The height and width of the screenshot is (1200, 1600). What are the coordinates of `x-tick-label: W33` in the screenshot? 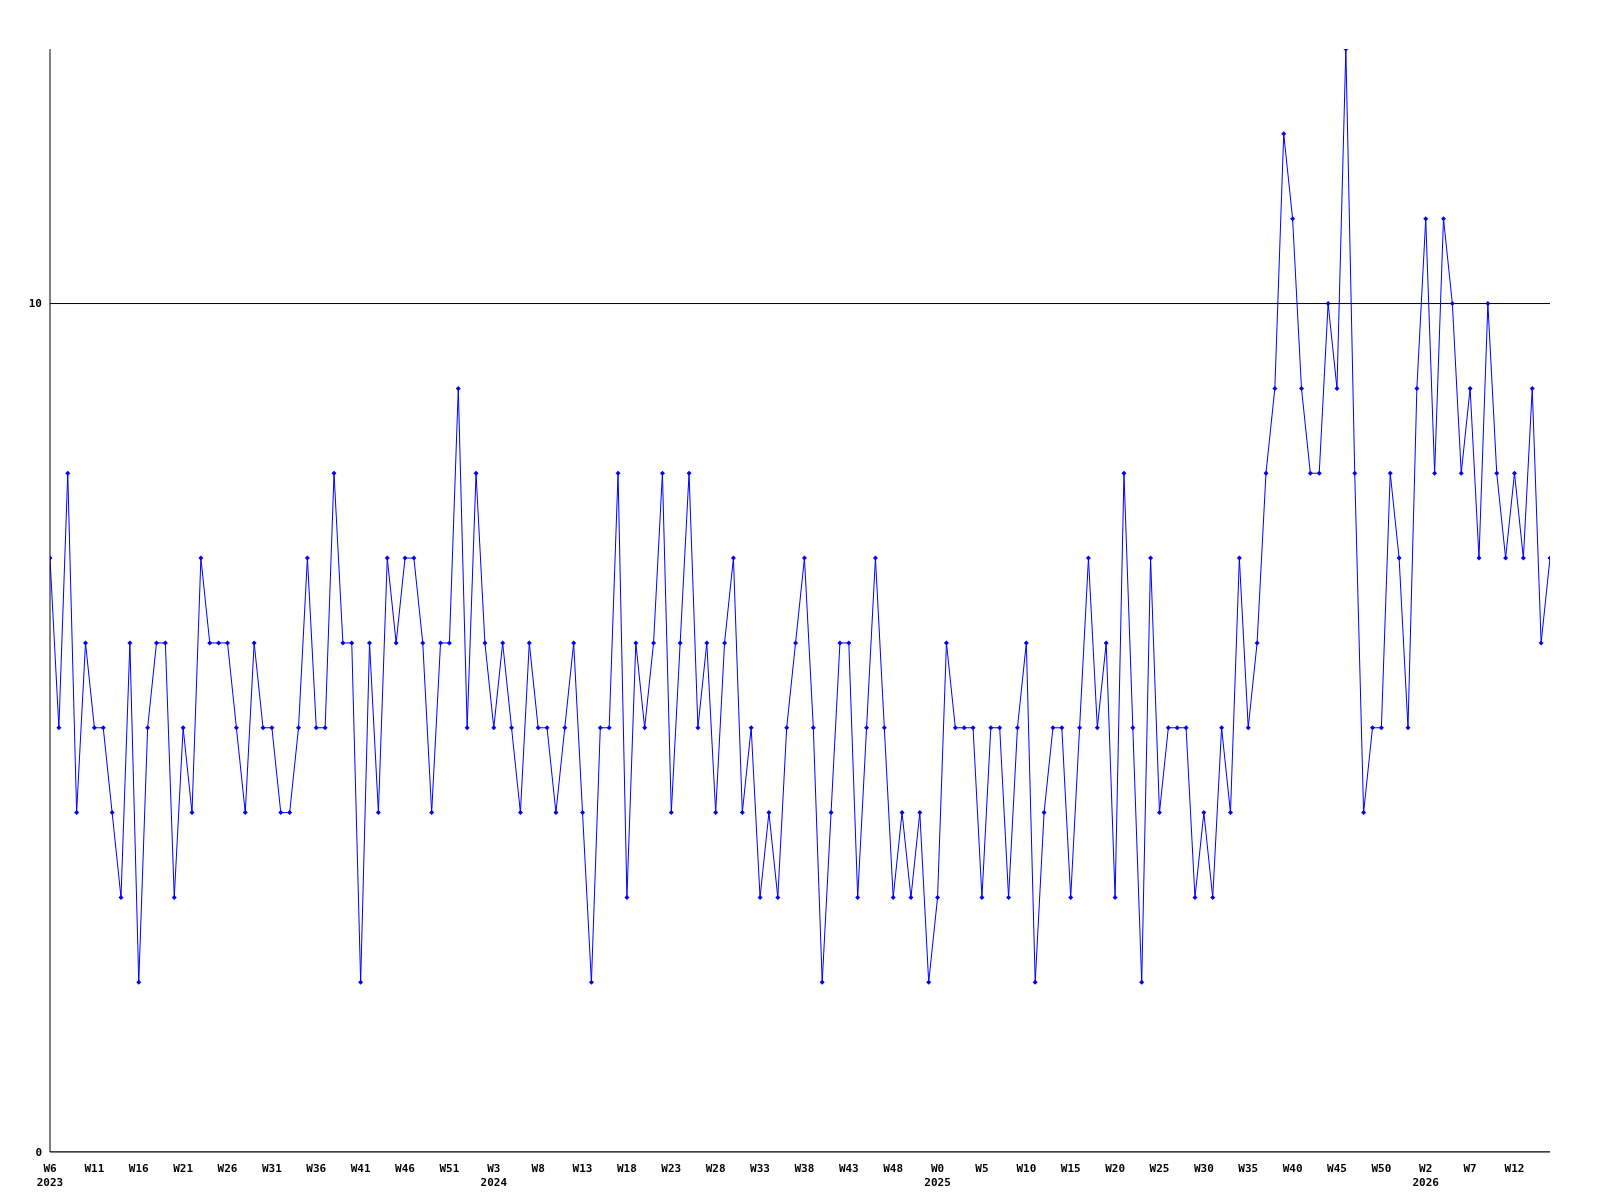 It's located at (760, 1168).